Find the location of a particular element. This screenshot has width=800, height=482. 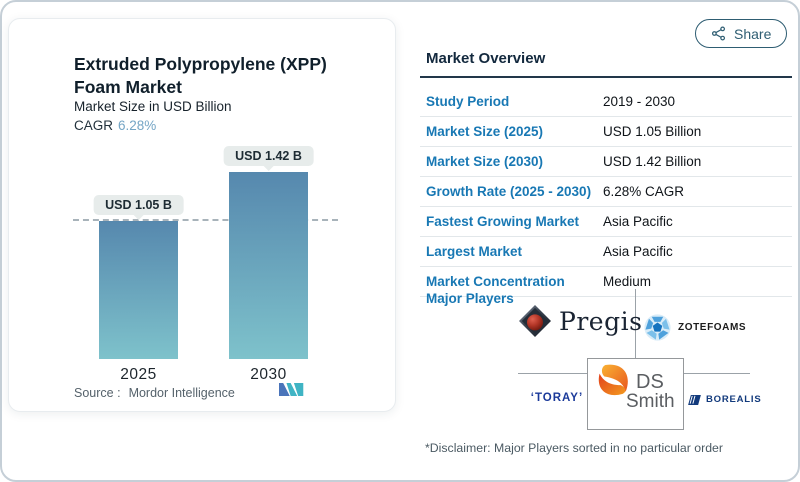

table-row-market-concentration: Market Concentration Medium is located at coordinates (606, 282).